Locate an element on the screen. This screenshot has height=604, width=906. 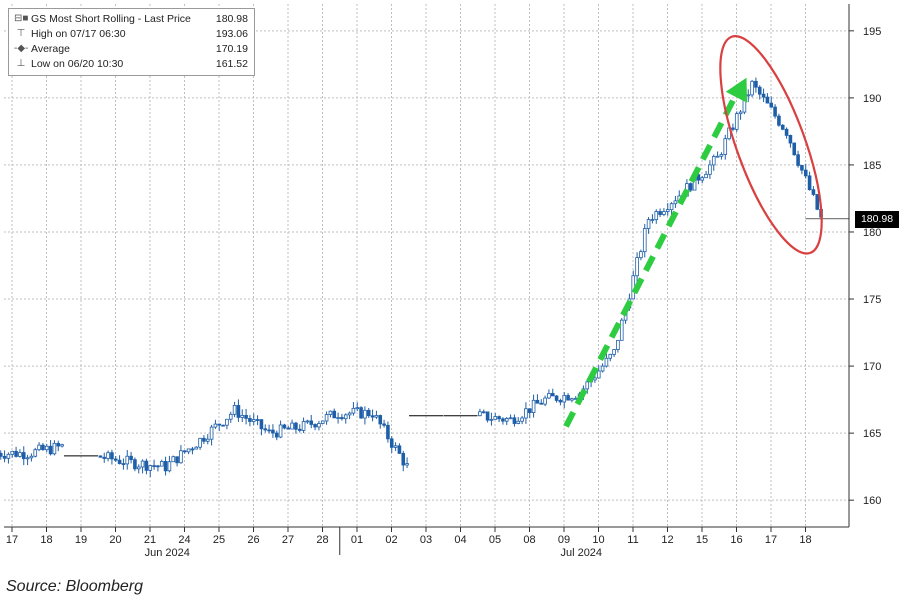
x-tick-label: 27 is located at coordinates (288, 540).